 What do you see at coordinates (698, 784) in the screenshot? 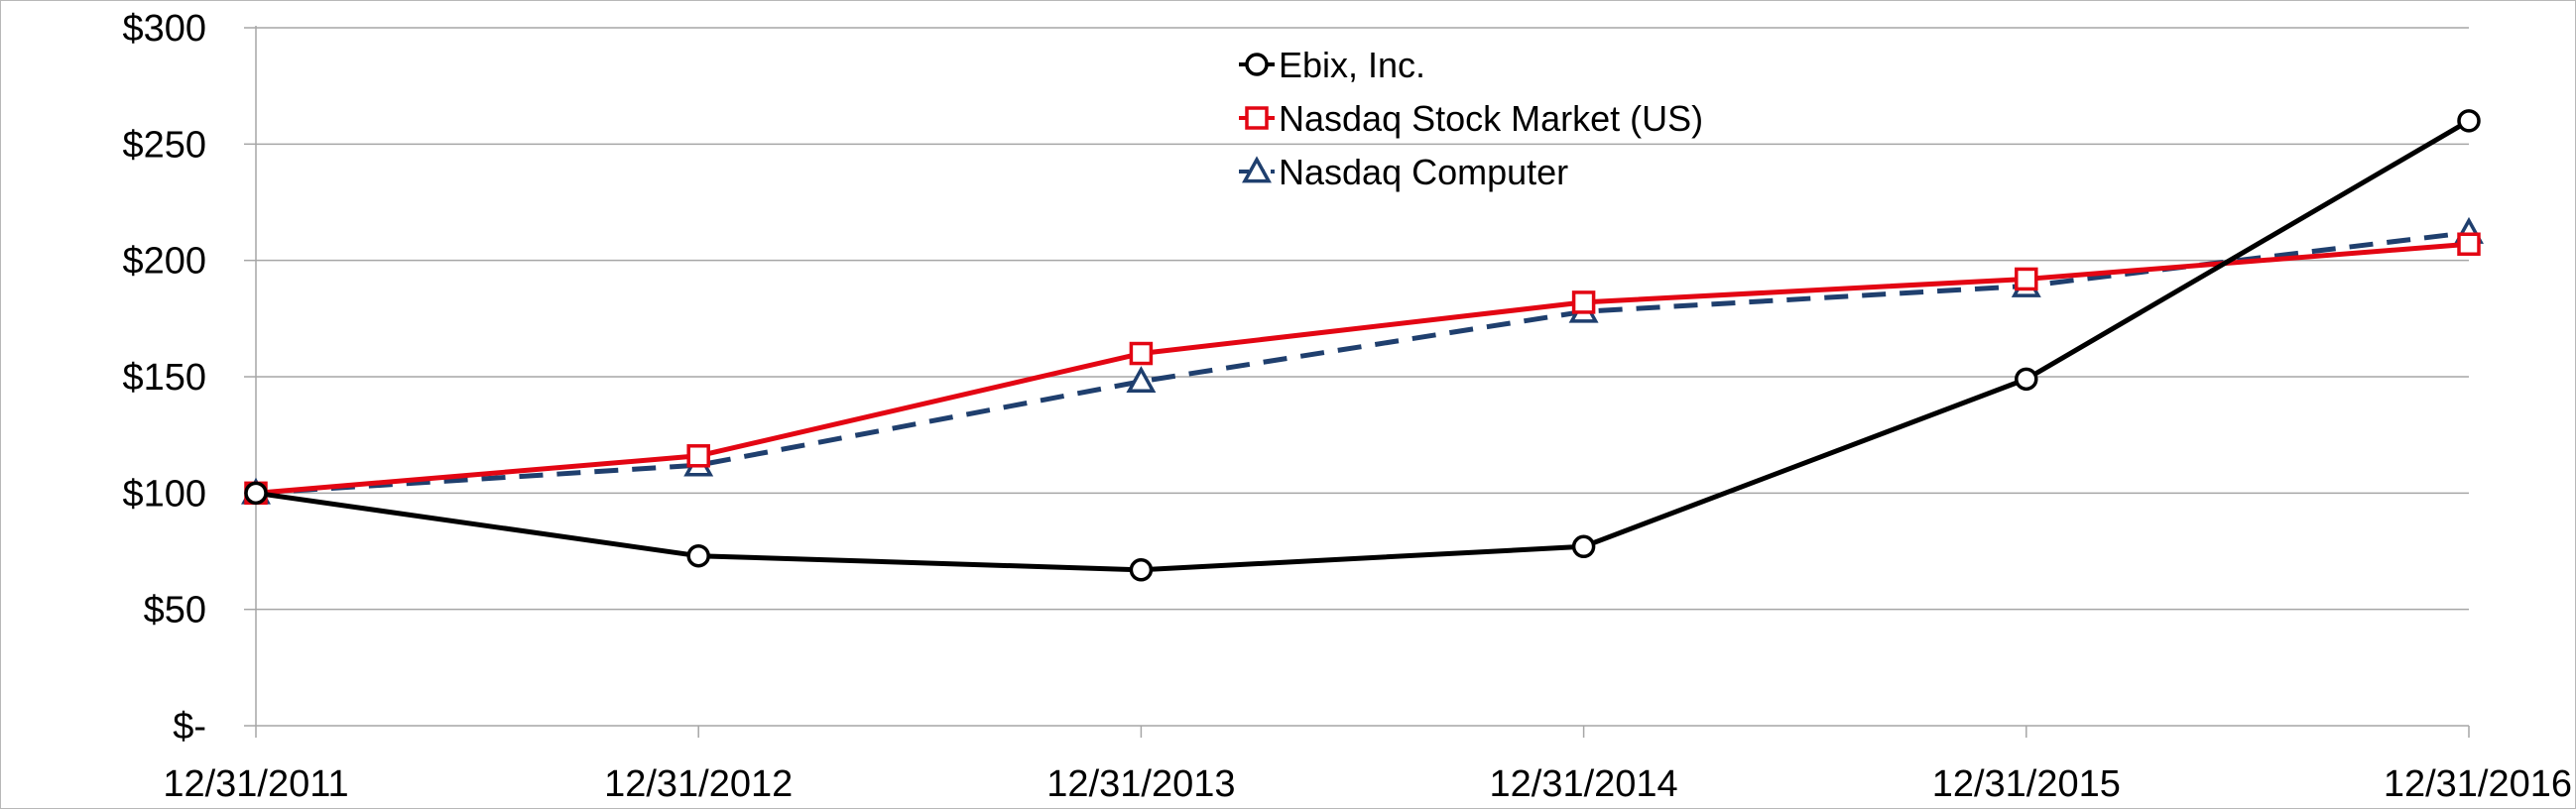
I see `x-tick-label: 12/31/2012` at bounding box center [698, 784].